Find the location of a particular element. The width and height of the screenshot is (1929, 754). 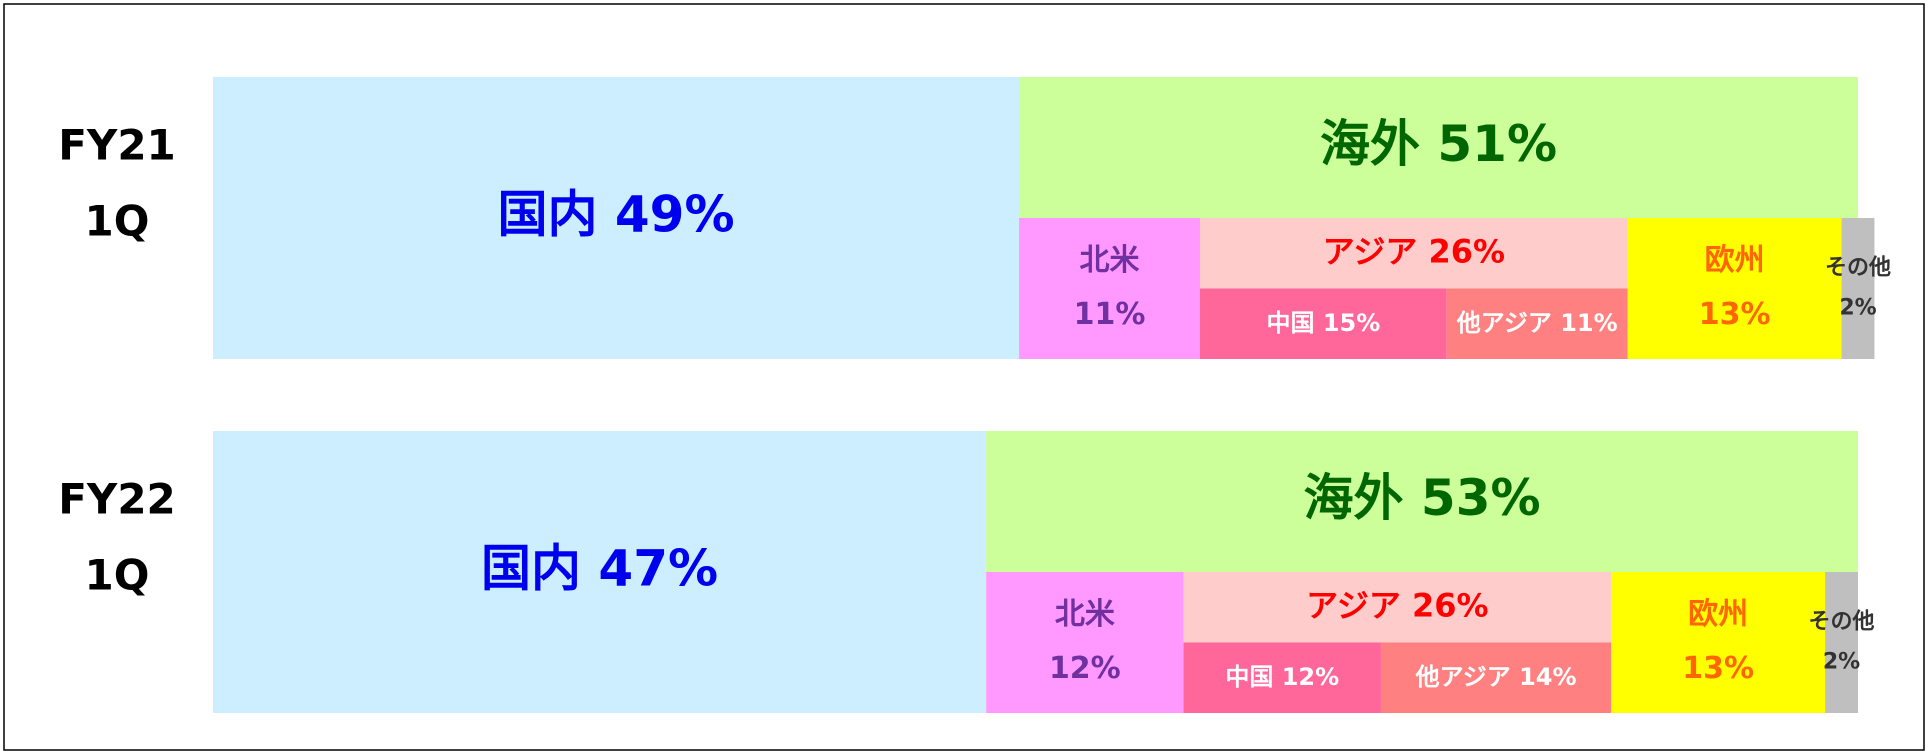

data-label: 中国 15% is located at coordinates (1323, 323).